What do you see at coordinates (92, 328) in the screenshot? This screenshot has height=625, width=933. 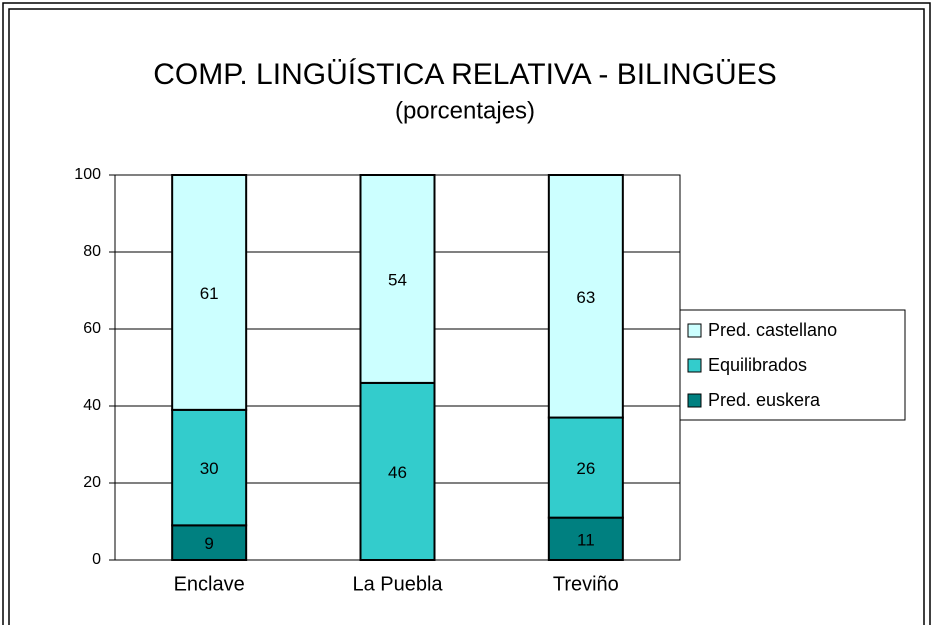 I see `y-tick-label: 60` at bounding box center [92, 328].